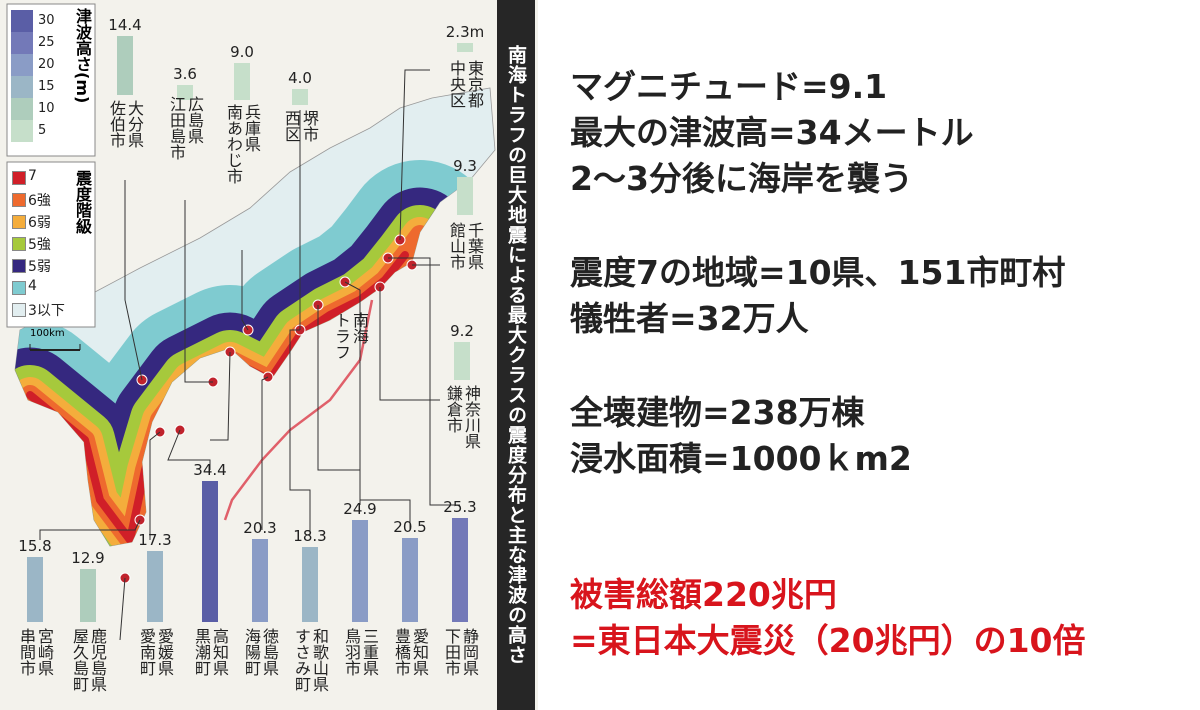 The width and height of the screenshot is (1200, 710). What do you see at coordinates (32, 176) in the screenshot?
I see `legend-label: 7` at bounding box center [32, 176].